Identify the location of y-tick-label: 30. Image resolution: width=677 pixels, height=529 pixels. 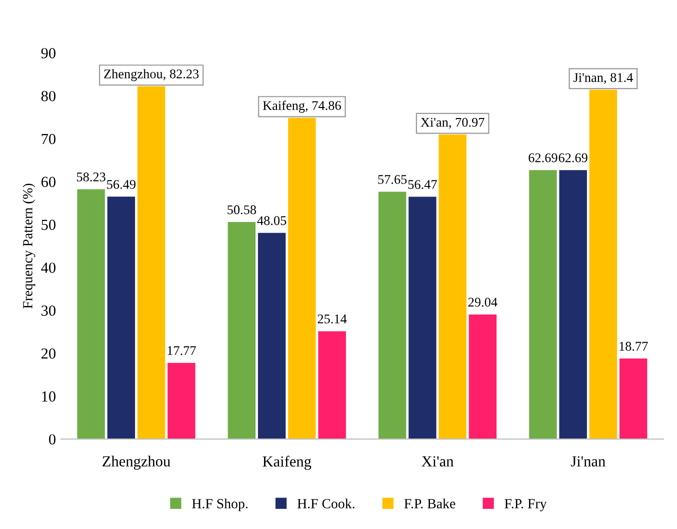
(49, 310).